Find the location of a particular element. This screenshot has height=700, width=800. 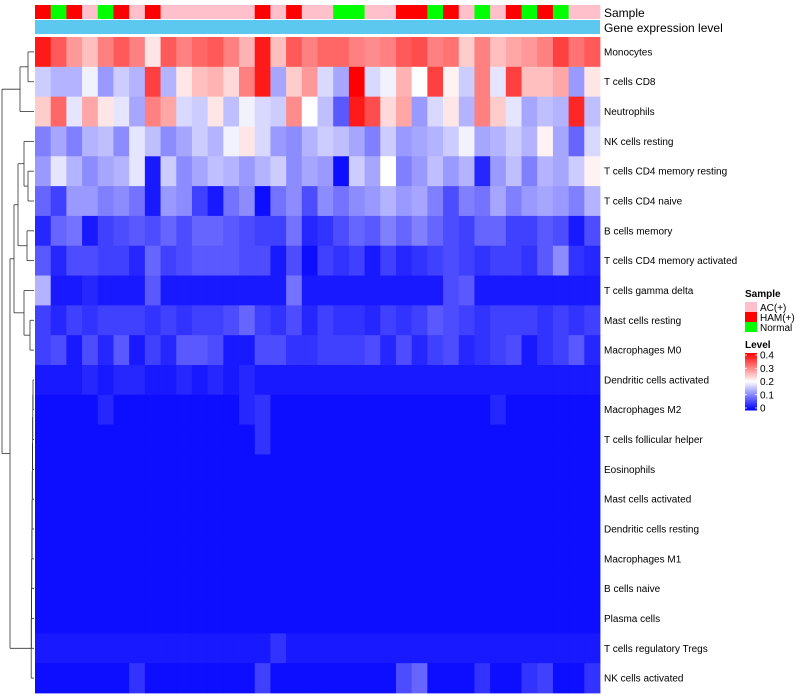

gene-expression-annotation-bar is located at coordinates (317, 27).